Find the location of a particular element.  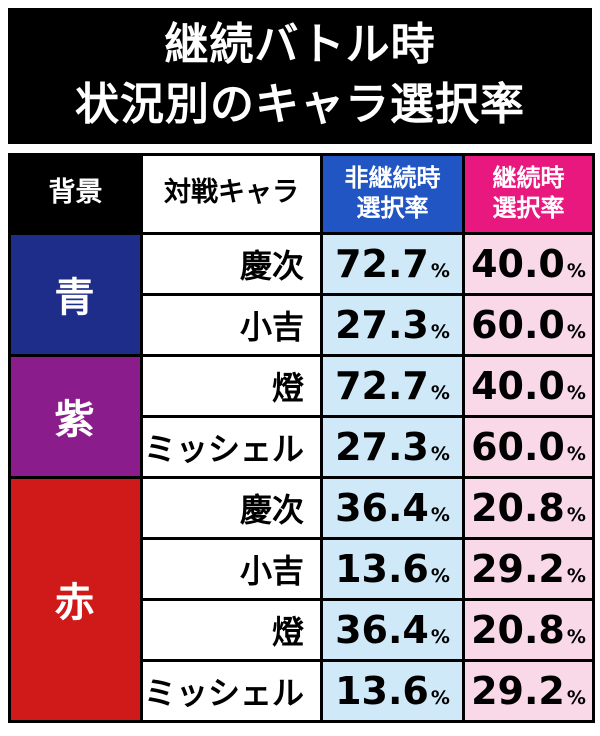

header-background: 背景 is located at coordinates (75, 193).